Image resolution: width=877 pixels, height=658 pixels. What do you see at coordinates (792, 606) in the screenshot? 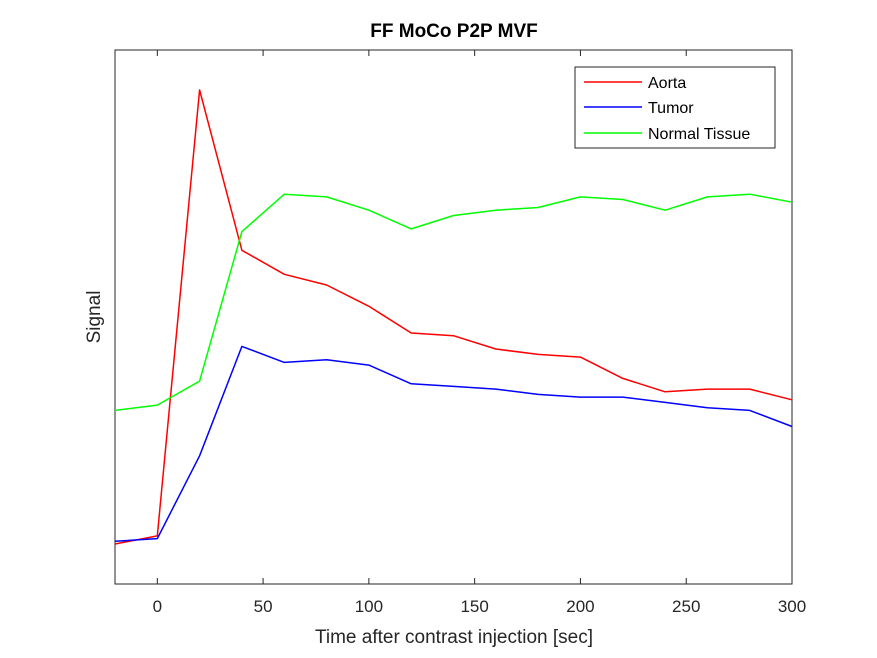
I see `x-tick-label: 300` at bounding box center [792, 606].